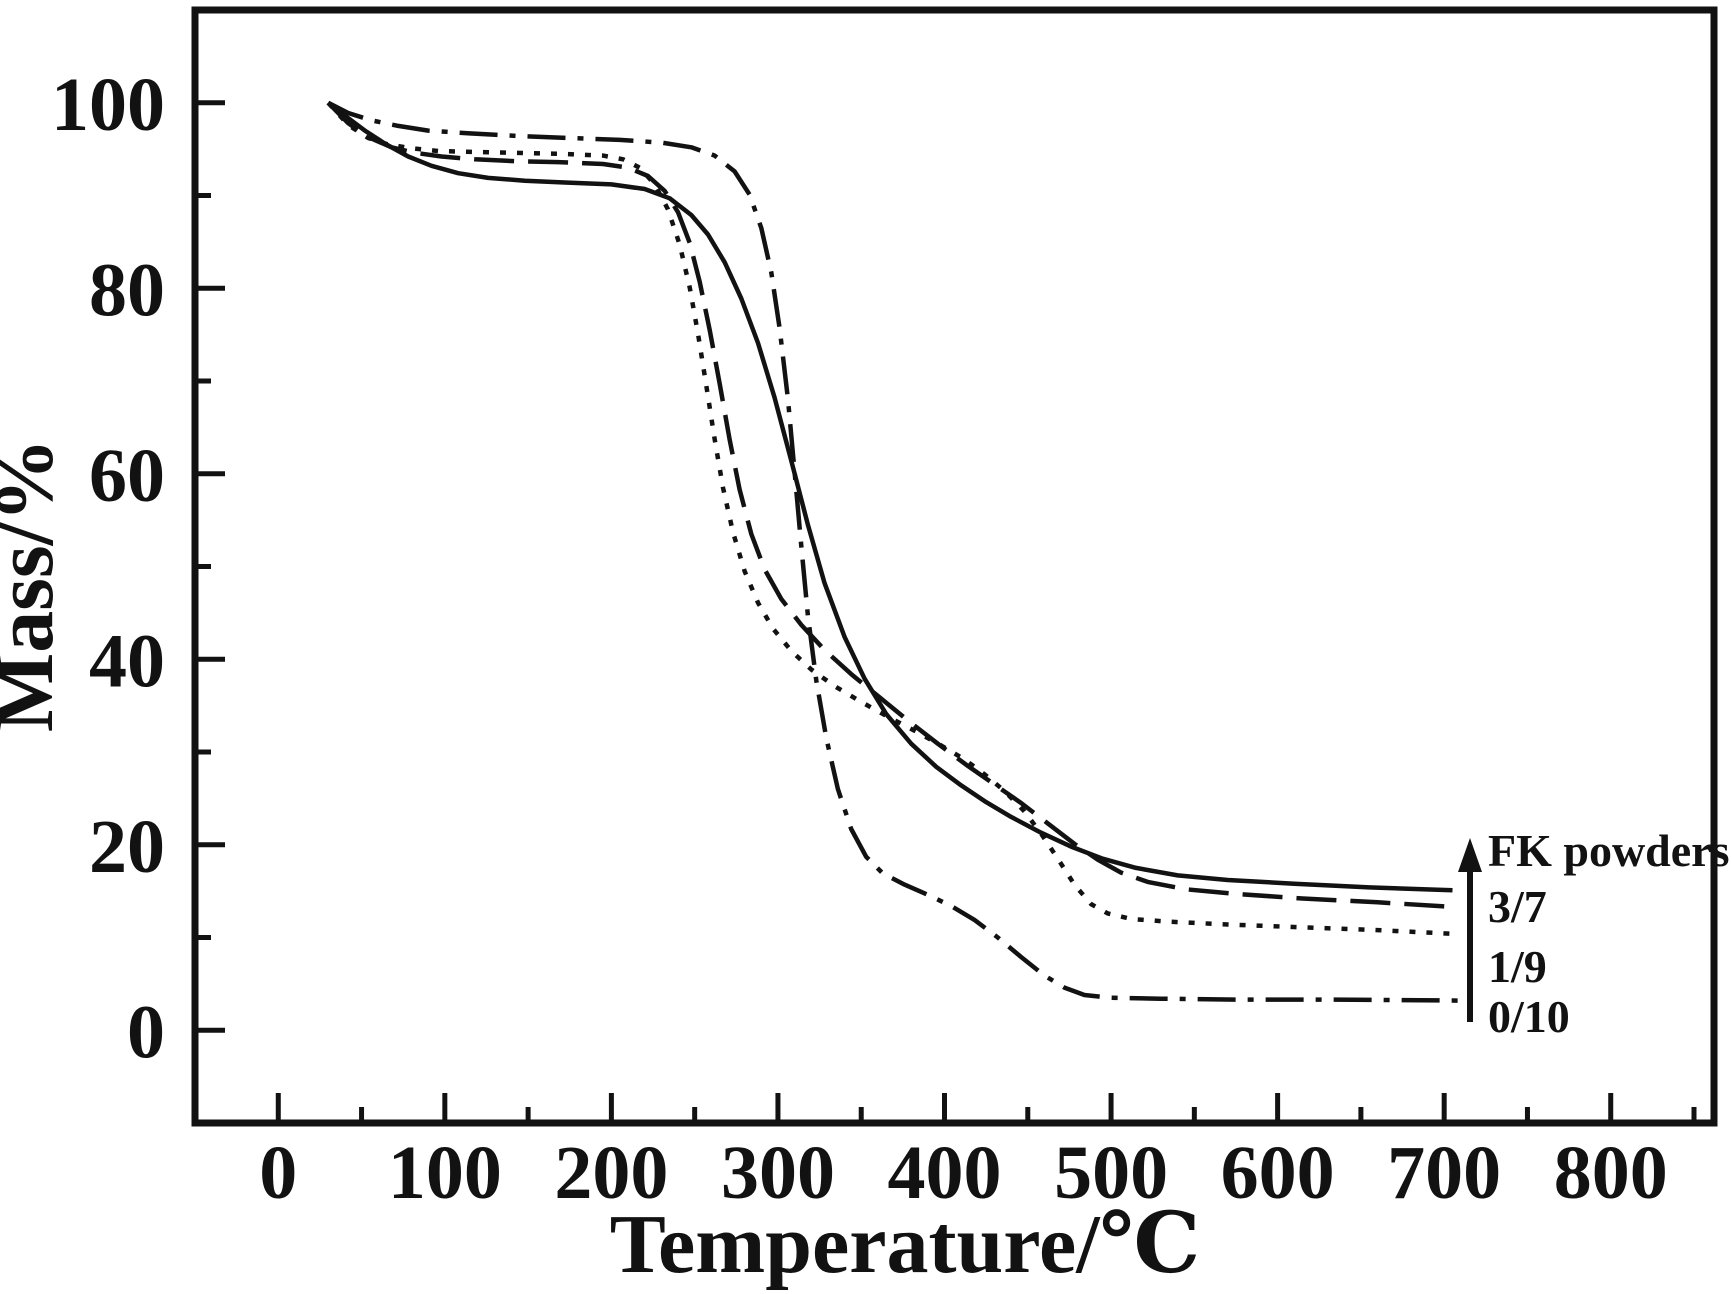 The height and width of the screenshot is (1294, 1732). I want to click on x-tick-label: 400, so click(945, 1173).